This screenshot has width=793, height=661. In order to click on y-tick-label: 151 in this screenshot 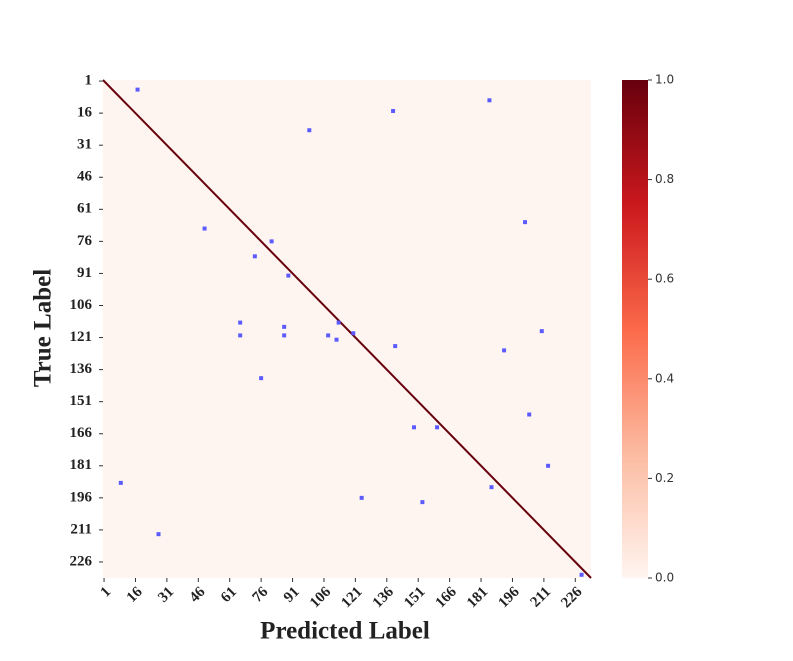, I will do `click(81, 401)`.